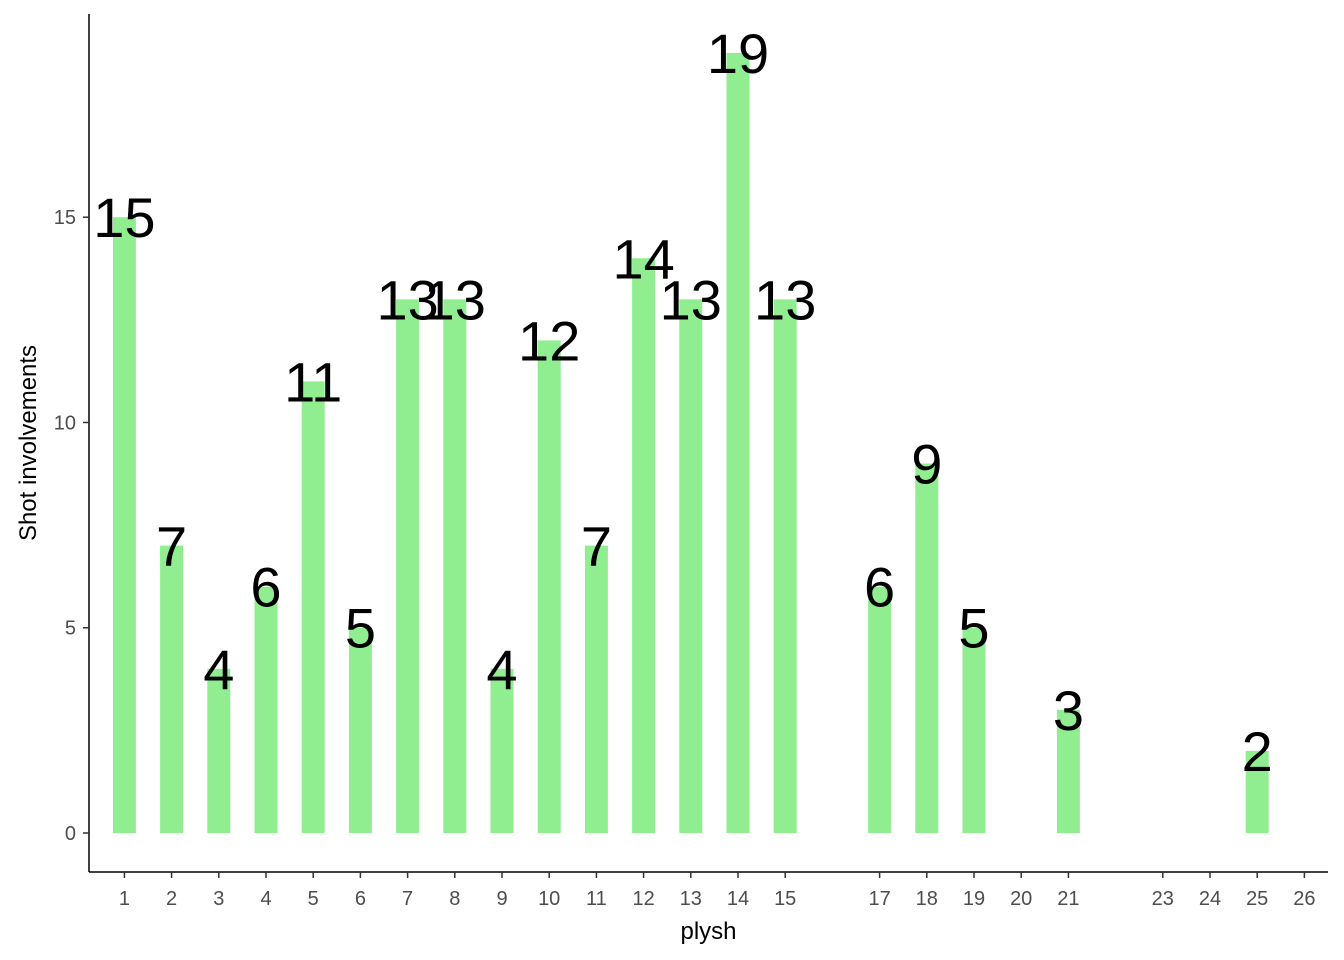 This screenshot has width=1344, height=960. I want to click on x-tick-label-17: 17, so click(879, 899).